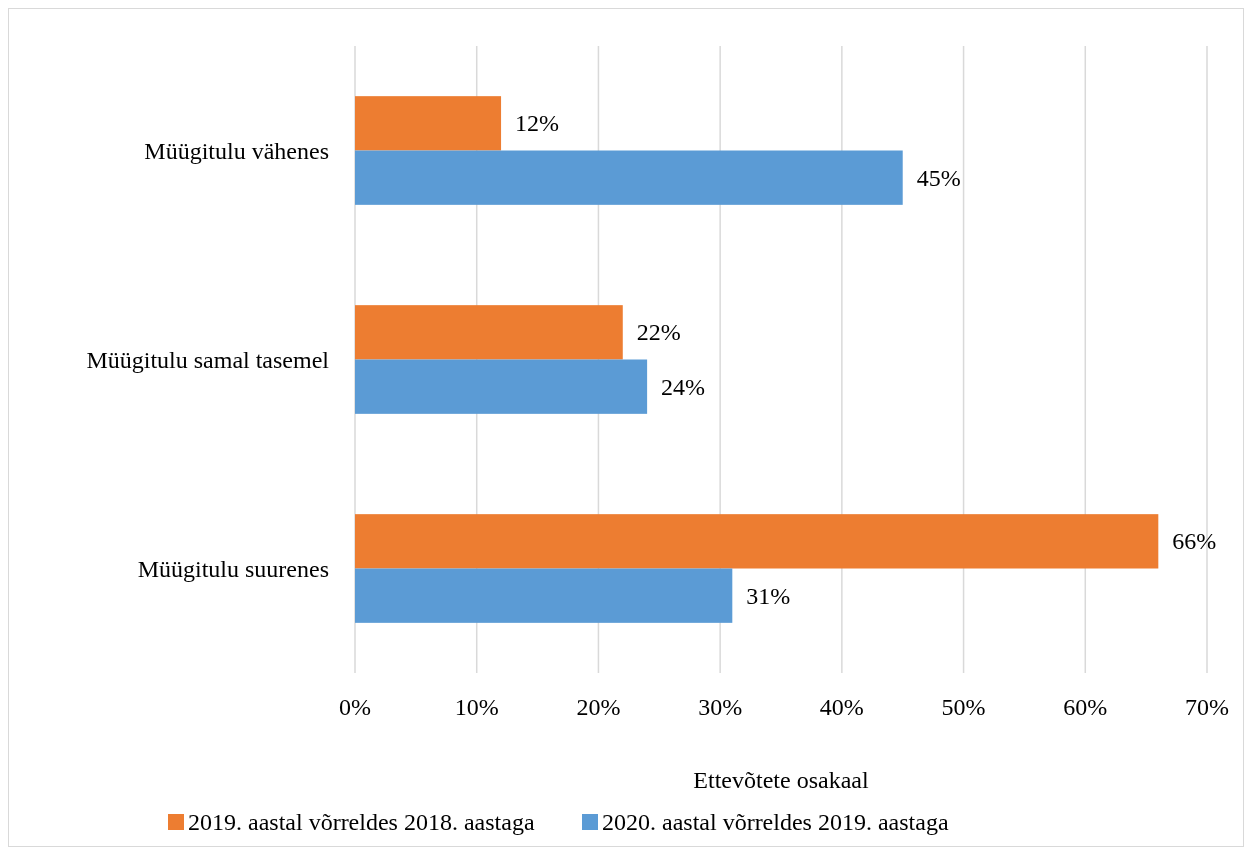 The image size is (1244, 847). Describe the element at coordinates (781, 780) in the screenshot. I see `x-axis-title: Ettevõtete osakaal` at that location.